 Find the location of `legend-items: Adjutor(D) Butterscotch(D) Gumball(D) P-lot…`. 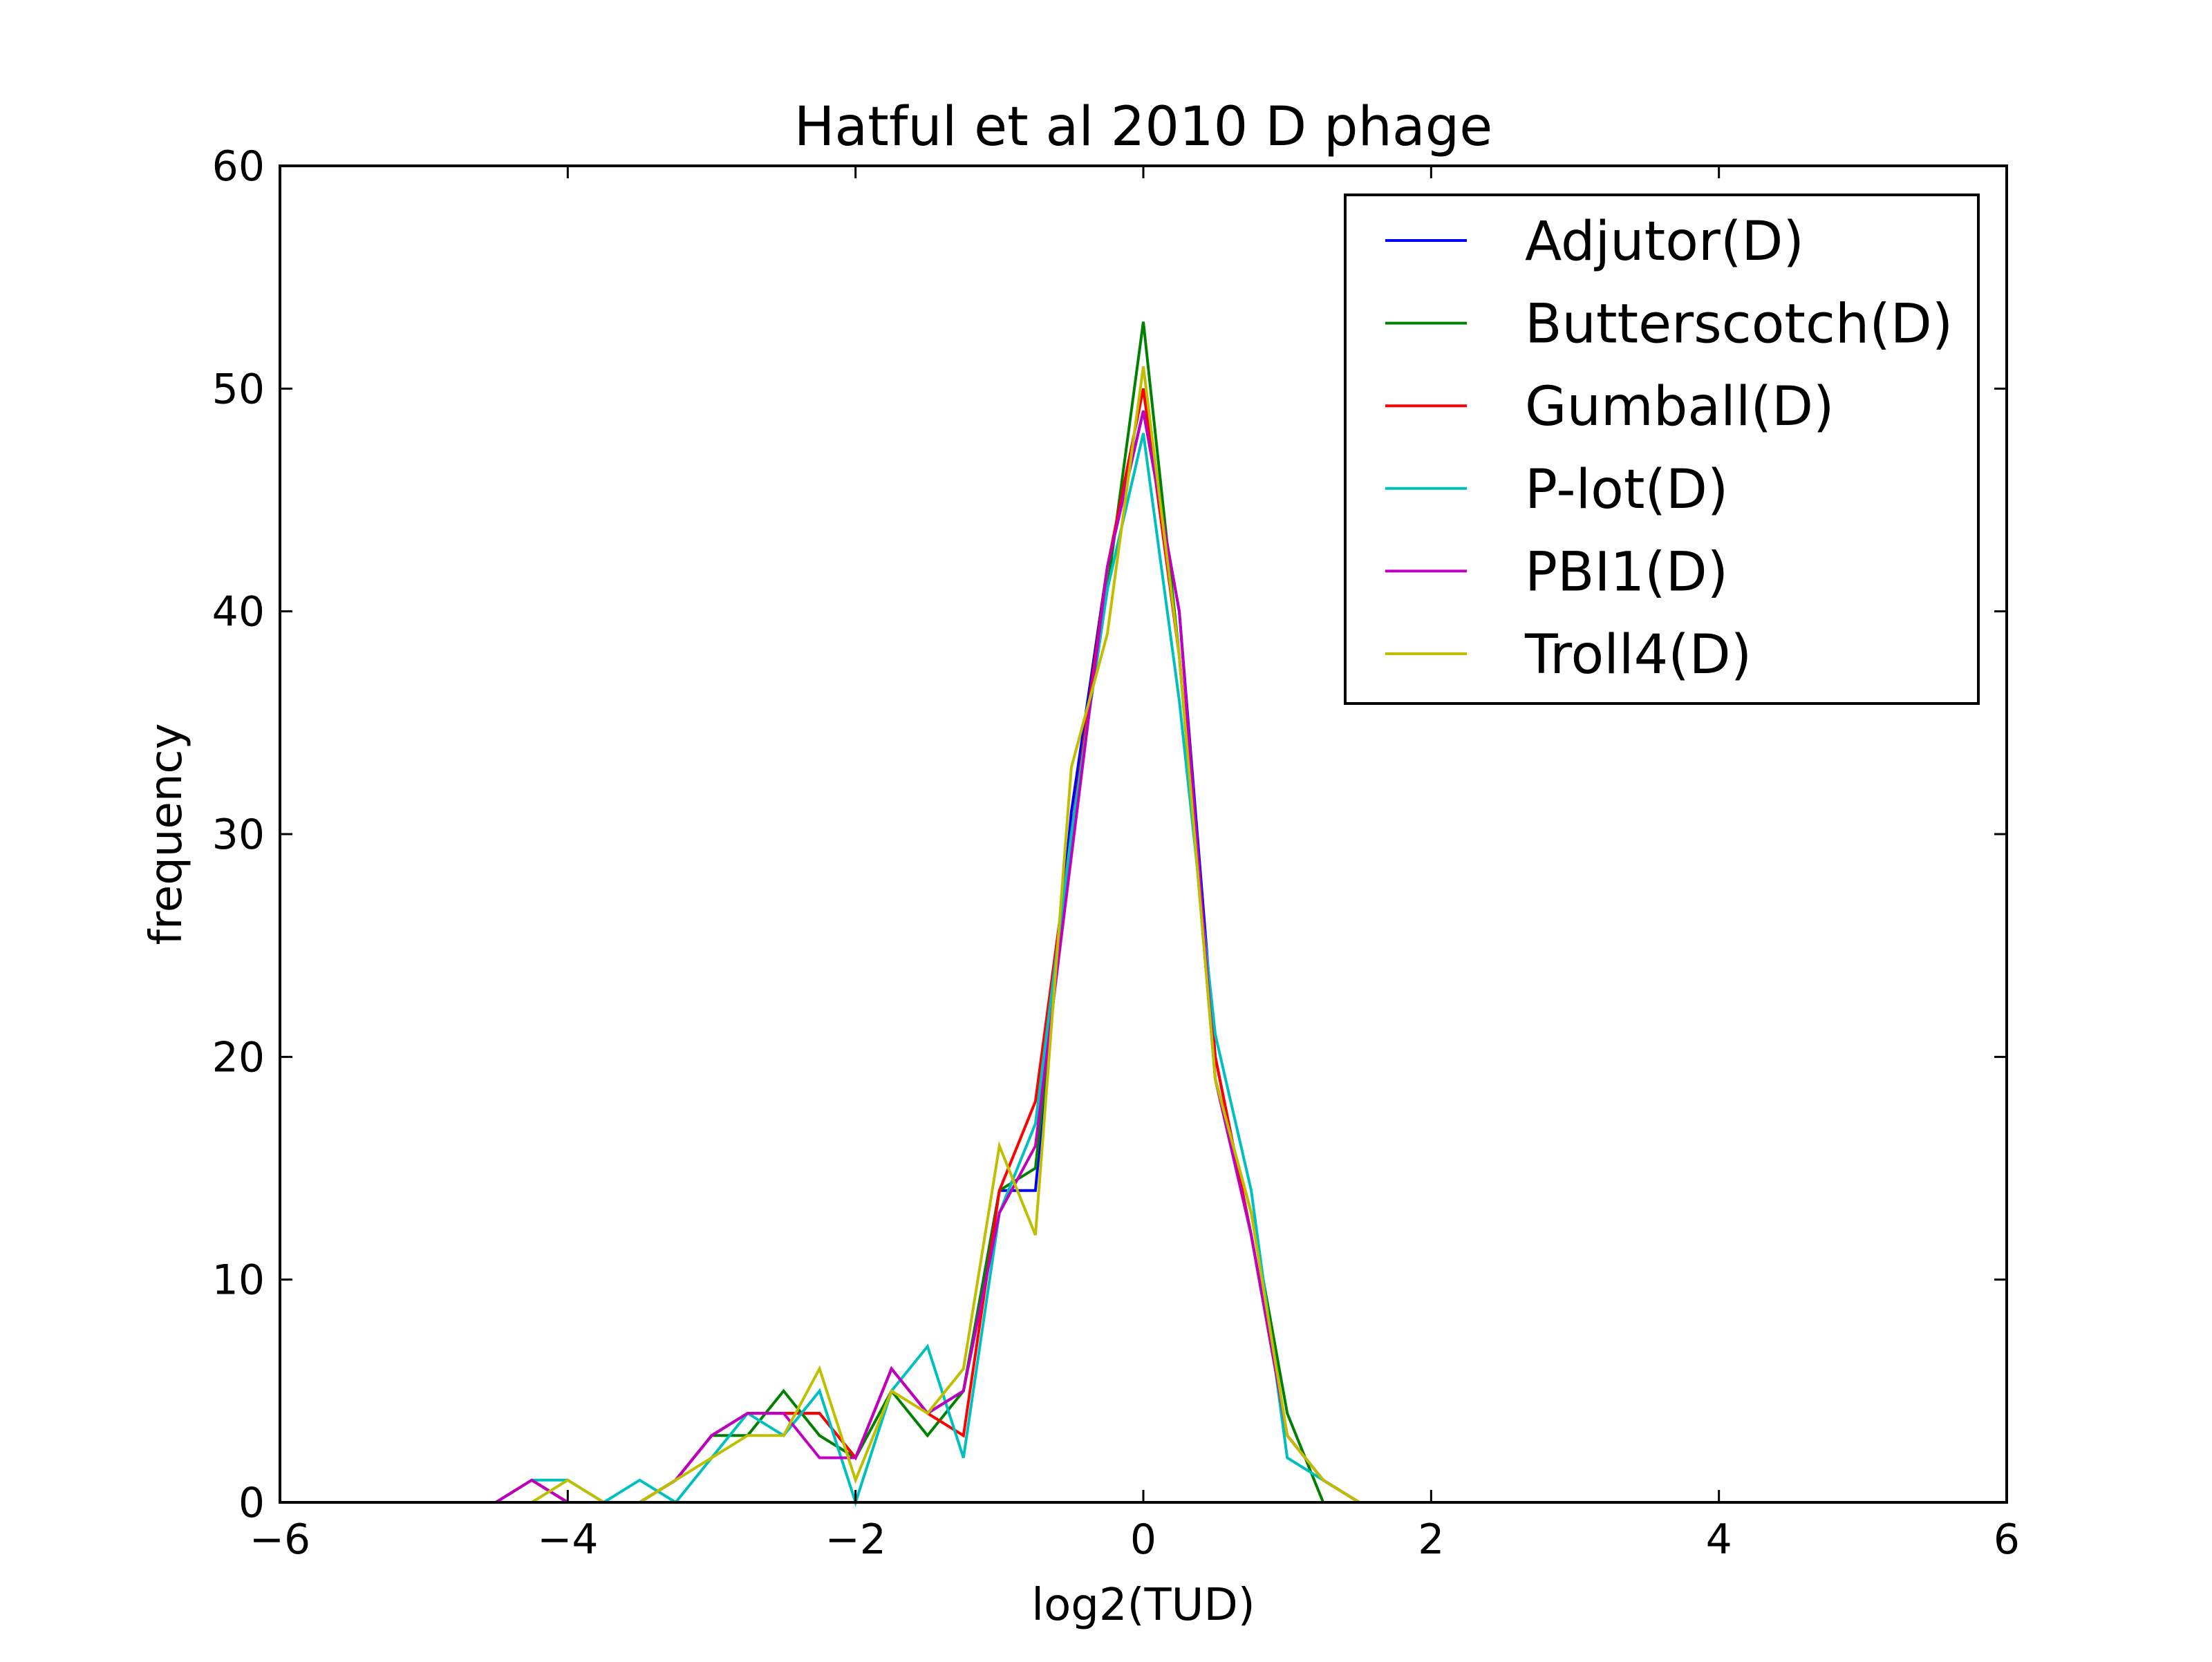

legend-items: Adjutor(D) Butterscotch(D) Gumball(D) P-lot… is located at coordinates (1669, 449).